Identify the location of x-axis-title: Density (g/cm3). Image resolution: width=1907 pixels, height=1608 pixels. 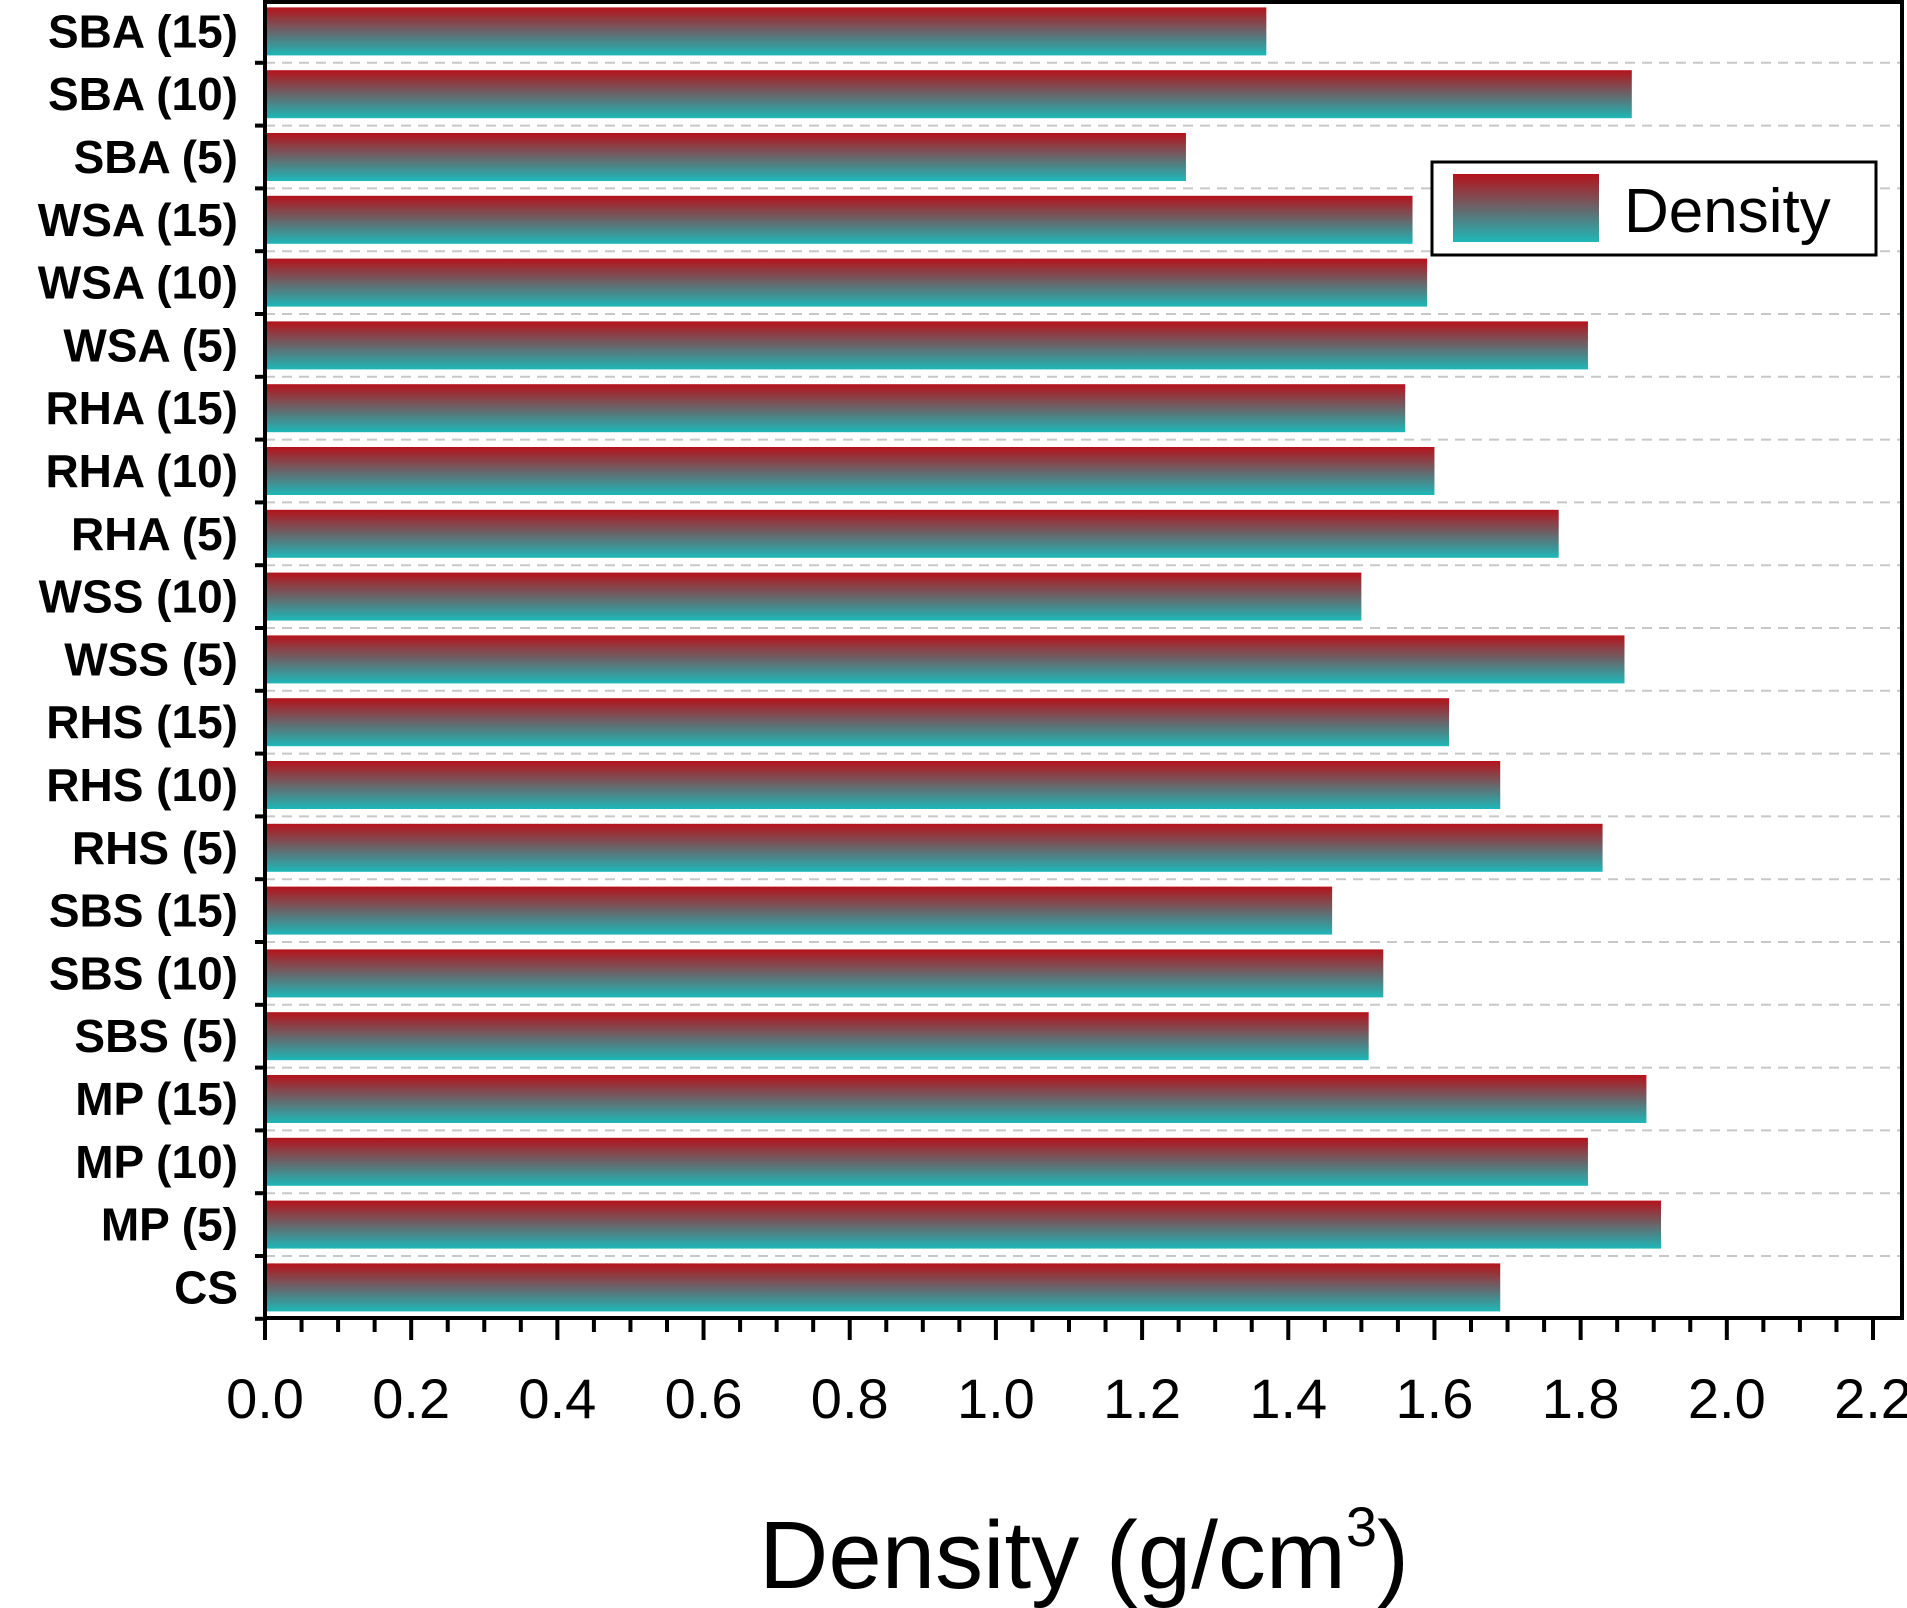
(1084, 1551).